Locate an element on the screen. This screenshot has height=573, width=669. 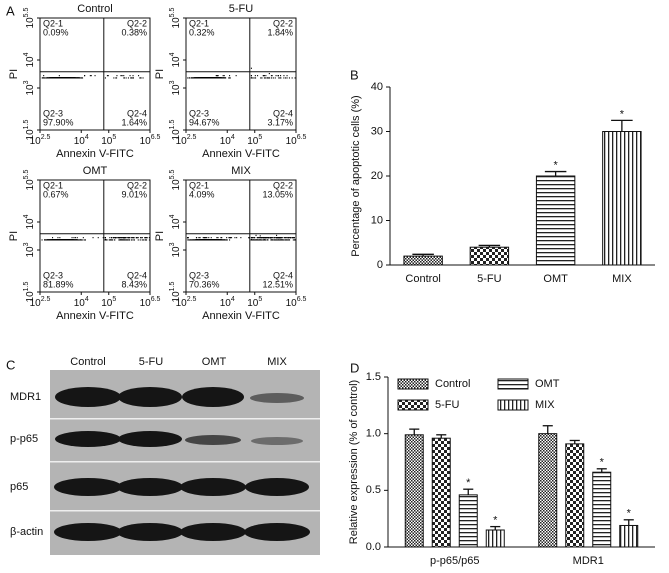
quadrant-value: 12.51% is located at coordinates (277, 284).